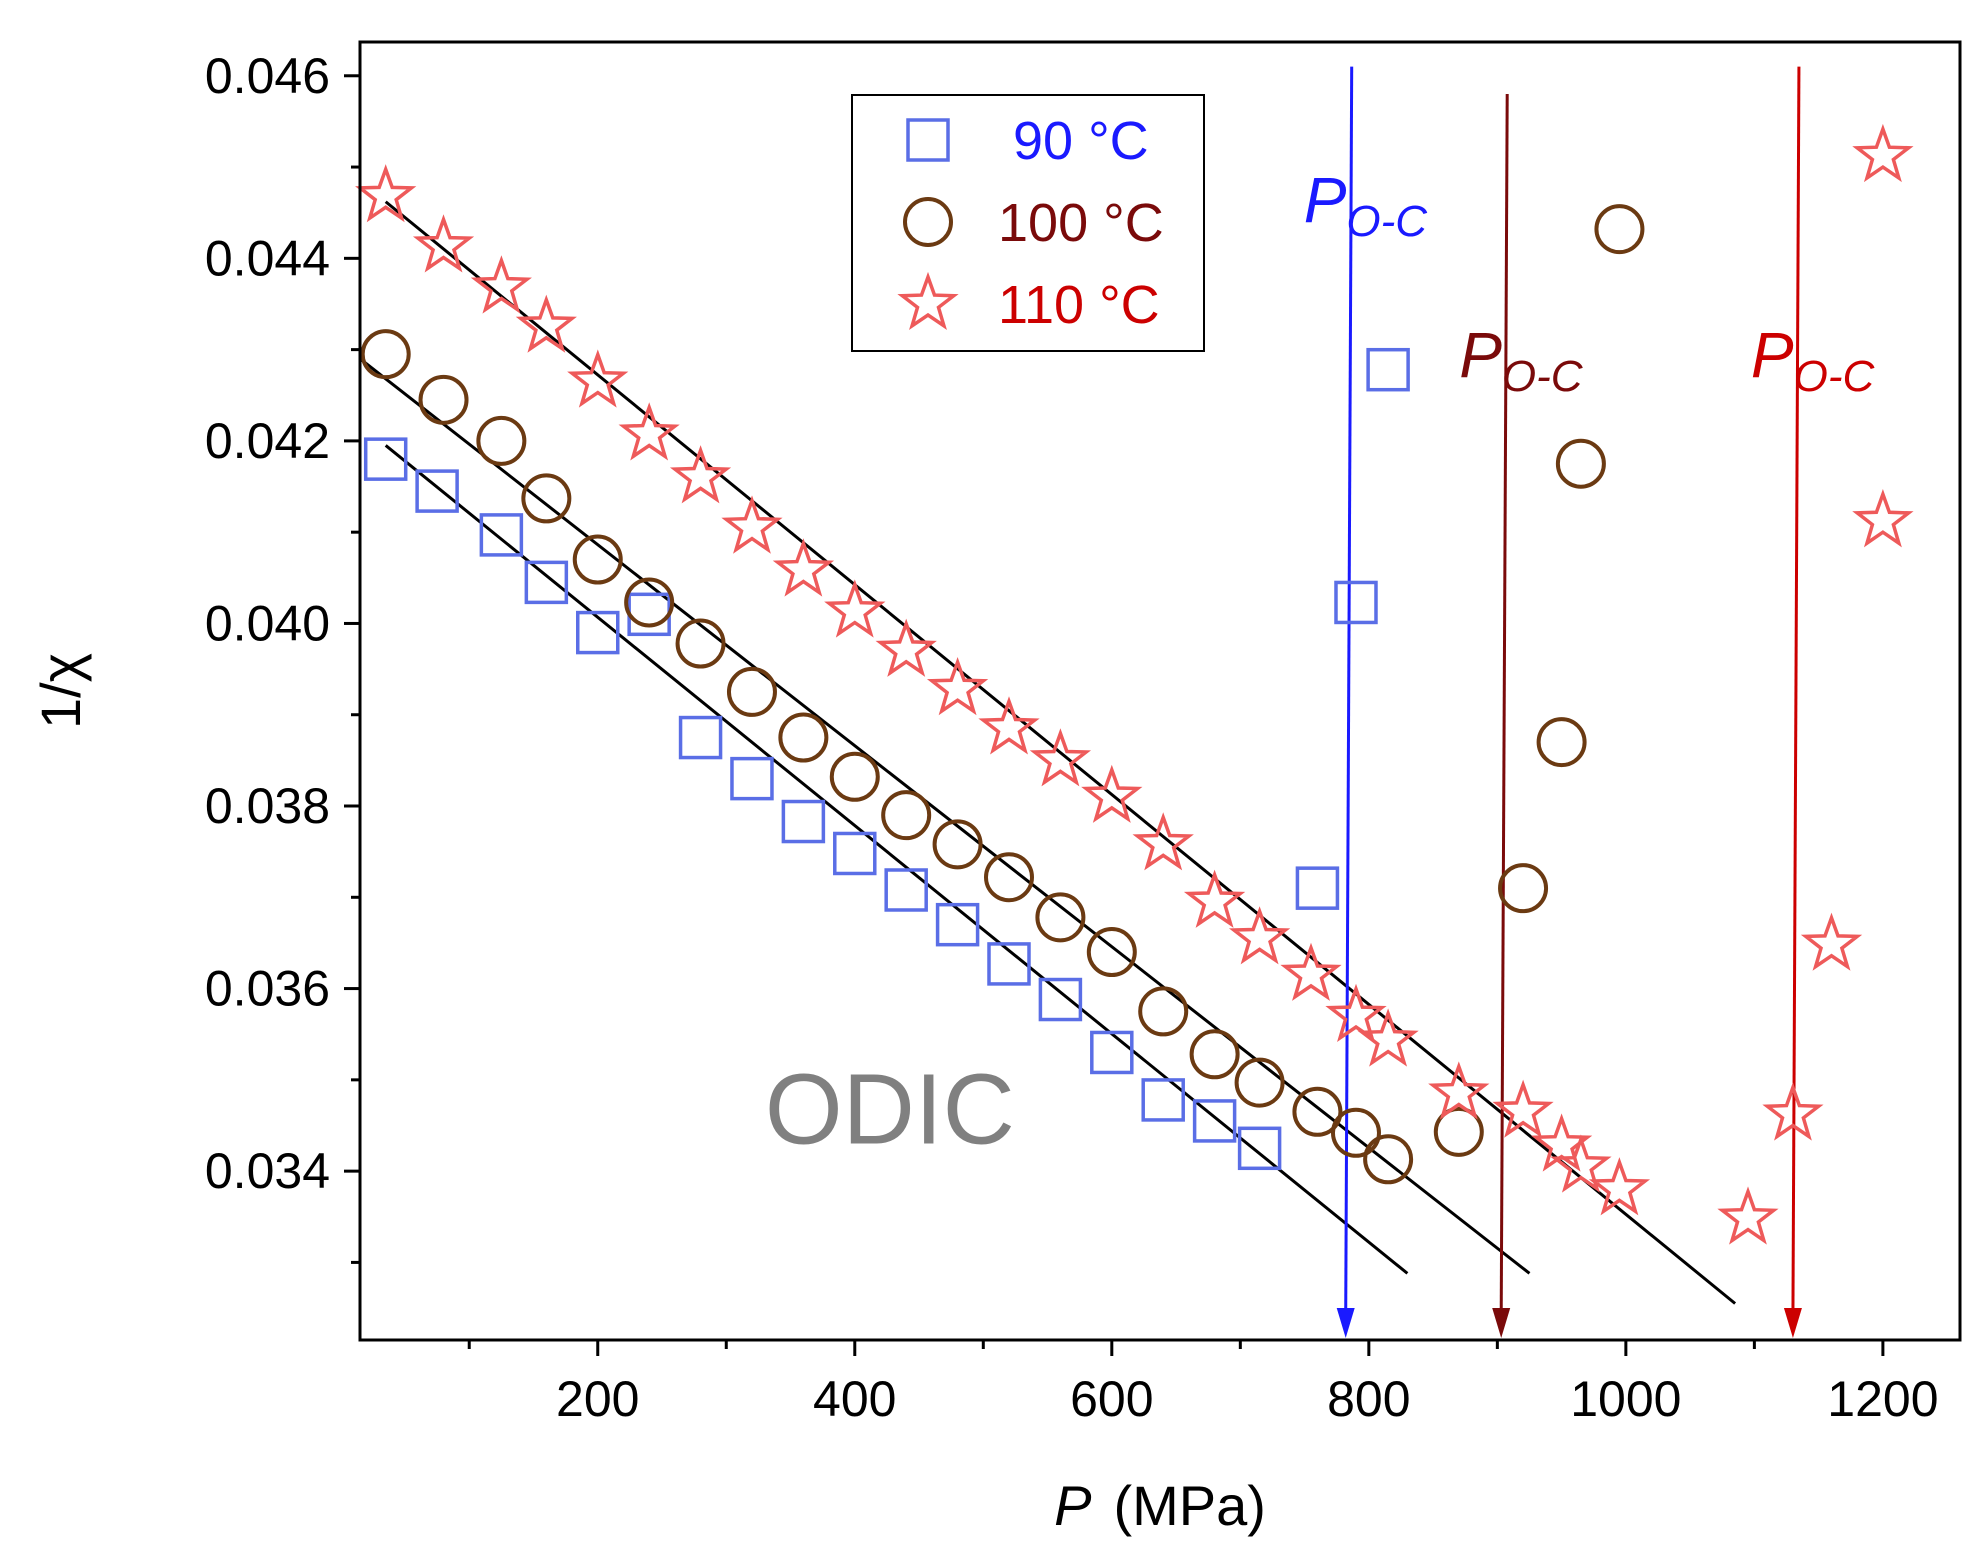 The height and width of the screenshot is (1552, 1987). What do you see at coordinates (597, 1399) in the screenshot?
I see `x-tick-label: 200` at bounding box center [597, 1399].